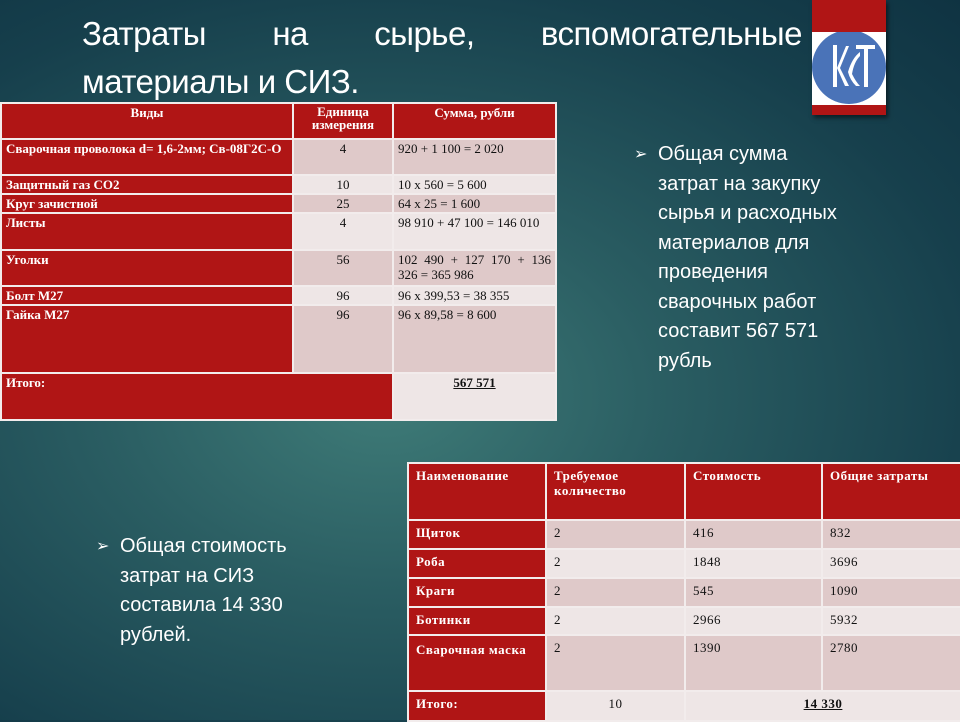  What do you see at coordinates (823, 703) in the screenshot?
I see `total-value: 14 330` at bounding box center [823, 703].